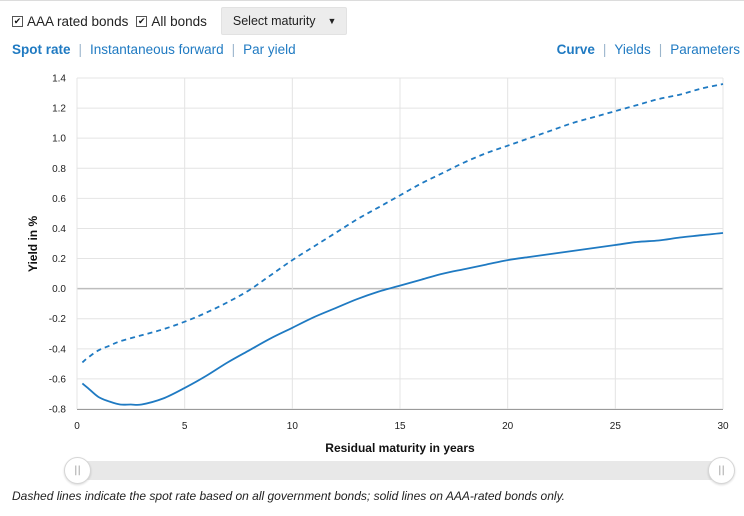  What do you see at coordinates (157, 49) in the screenshot?
I see `tab-instantaneous-forward: Instantaneous forward` at bounding box center [157, 49].